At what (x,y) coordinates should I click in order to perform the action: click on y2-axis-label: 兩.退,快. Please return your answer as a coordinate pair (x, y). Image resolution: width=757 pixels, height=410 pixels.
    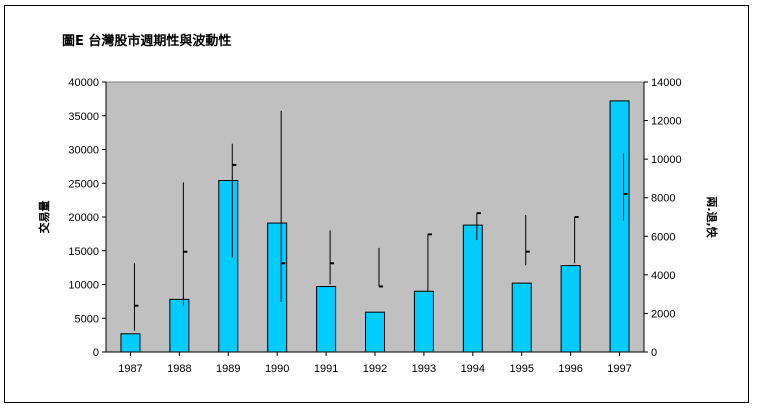
    Looking at the image, I should click on (712, 217).